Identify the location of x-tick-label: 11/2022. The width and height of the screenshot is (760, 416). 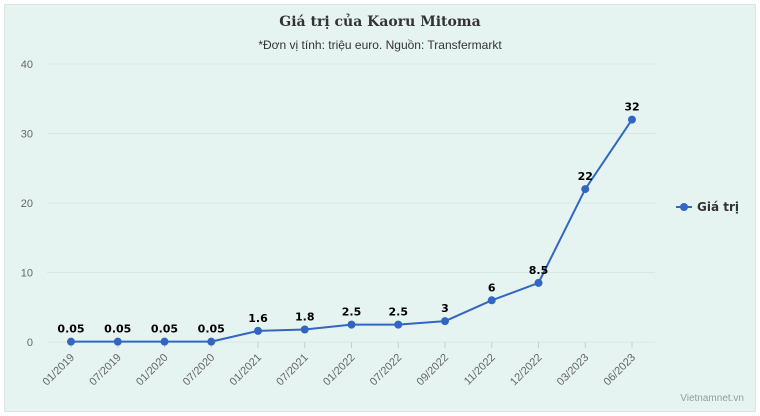
(480, 370).